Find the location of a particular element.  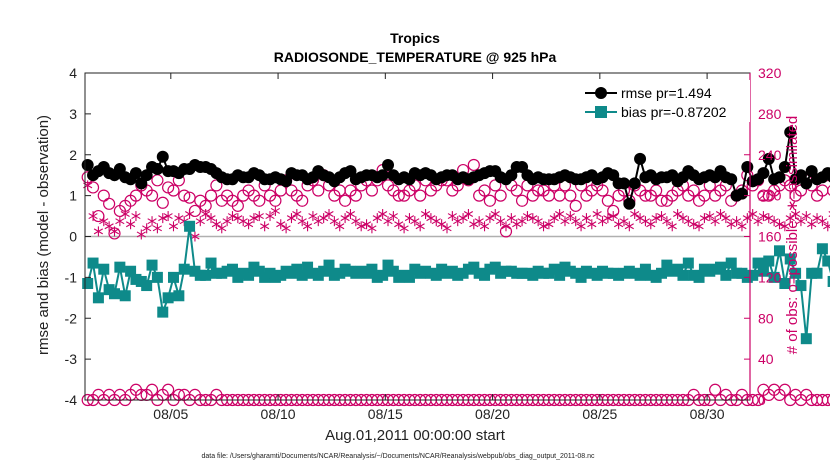

legend-box is located at coordinates (666, 101).